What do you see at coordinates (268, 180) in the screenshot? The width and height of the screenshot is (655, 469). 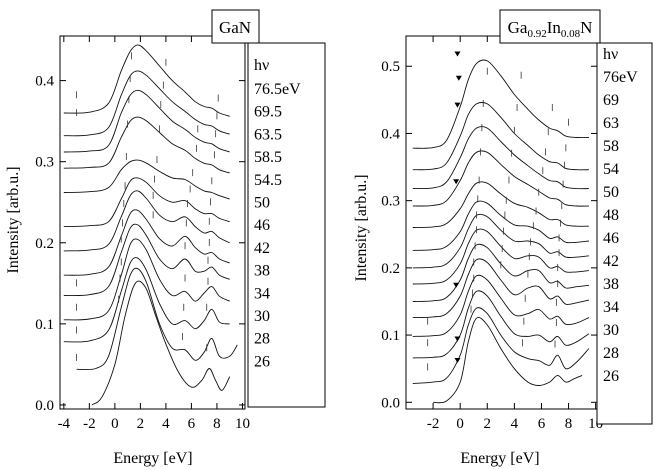 I see `gan-legend-entry: 54.5` at bounding box center [268, 180].